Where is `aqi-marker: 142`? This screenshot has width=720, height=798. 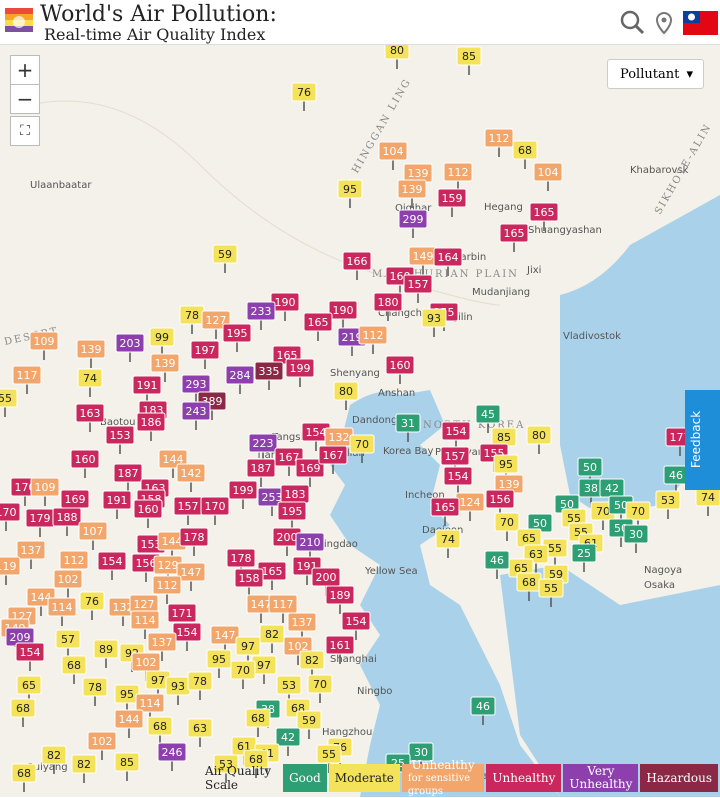 aqi-marker: 142 is located at coordinates (191, 477).